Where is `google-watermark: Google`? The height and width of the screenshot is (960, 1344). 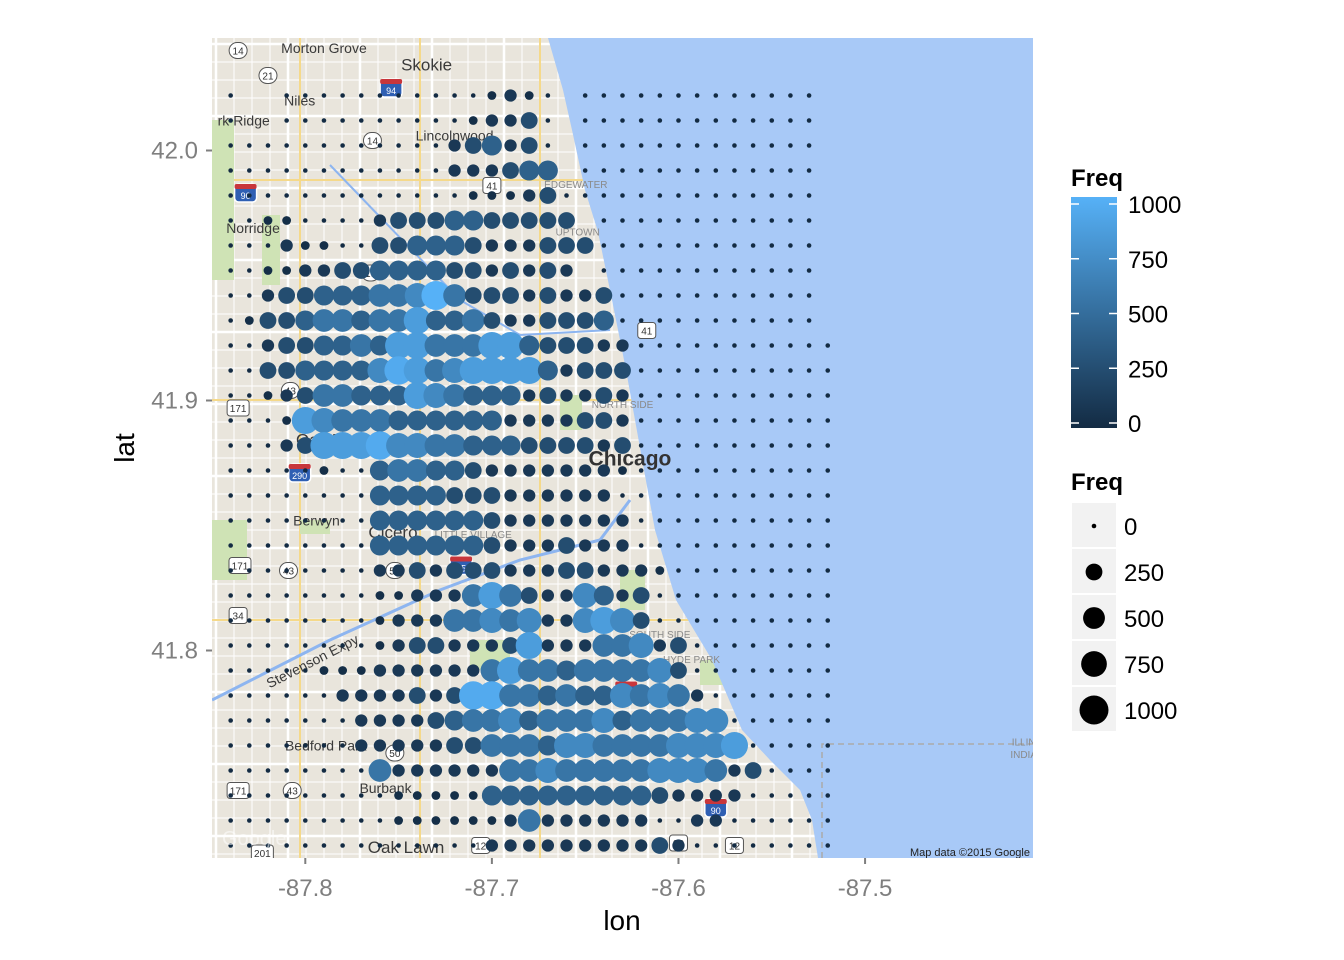 google-watermark: Google is located at coordinates (254, 839).